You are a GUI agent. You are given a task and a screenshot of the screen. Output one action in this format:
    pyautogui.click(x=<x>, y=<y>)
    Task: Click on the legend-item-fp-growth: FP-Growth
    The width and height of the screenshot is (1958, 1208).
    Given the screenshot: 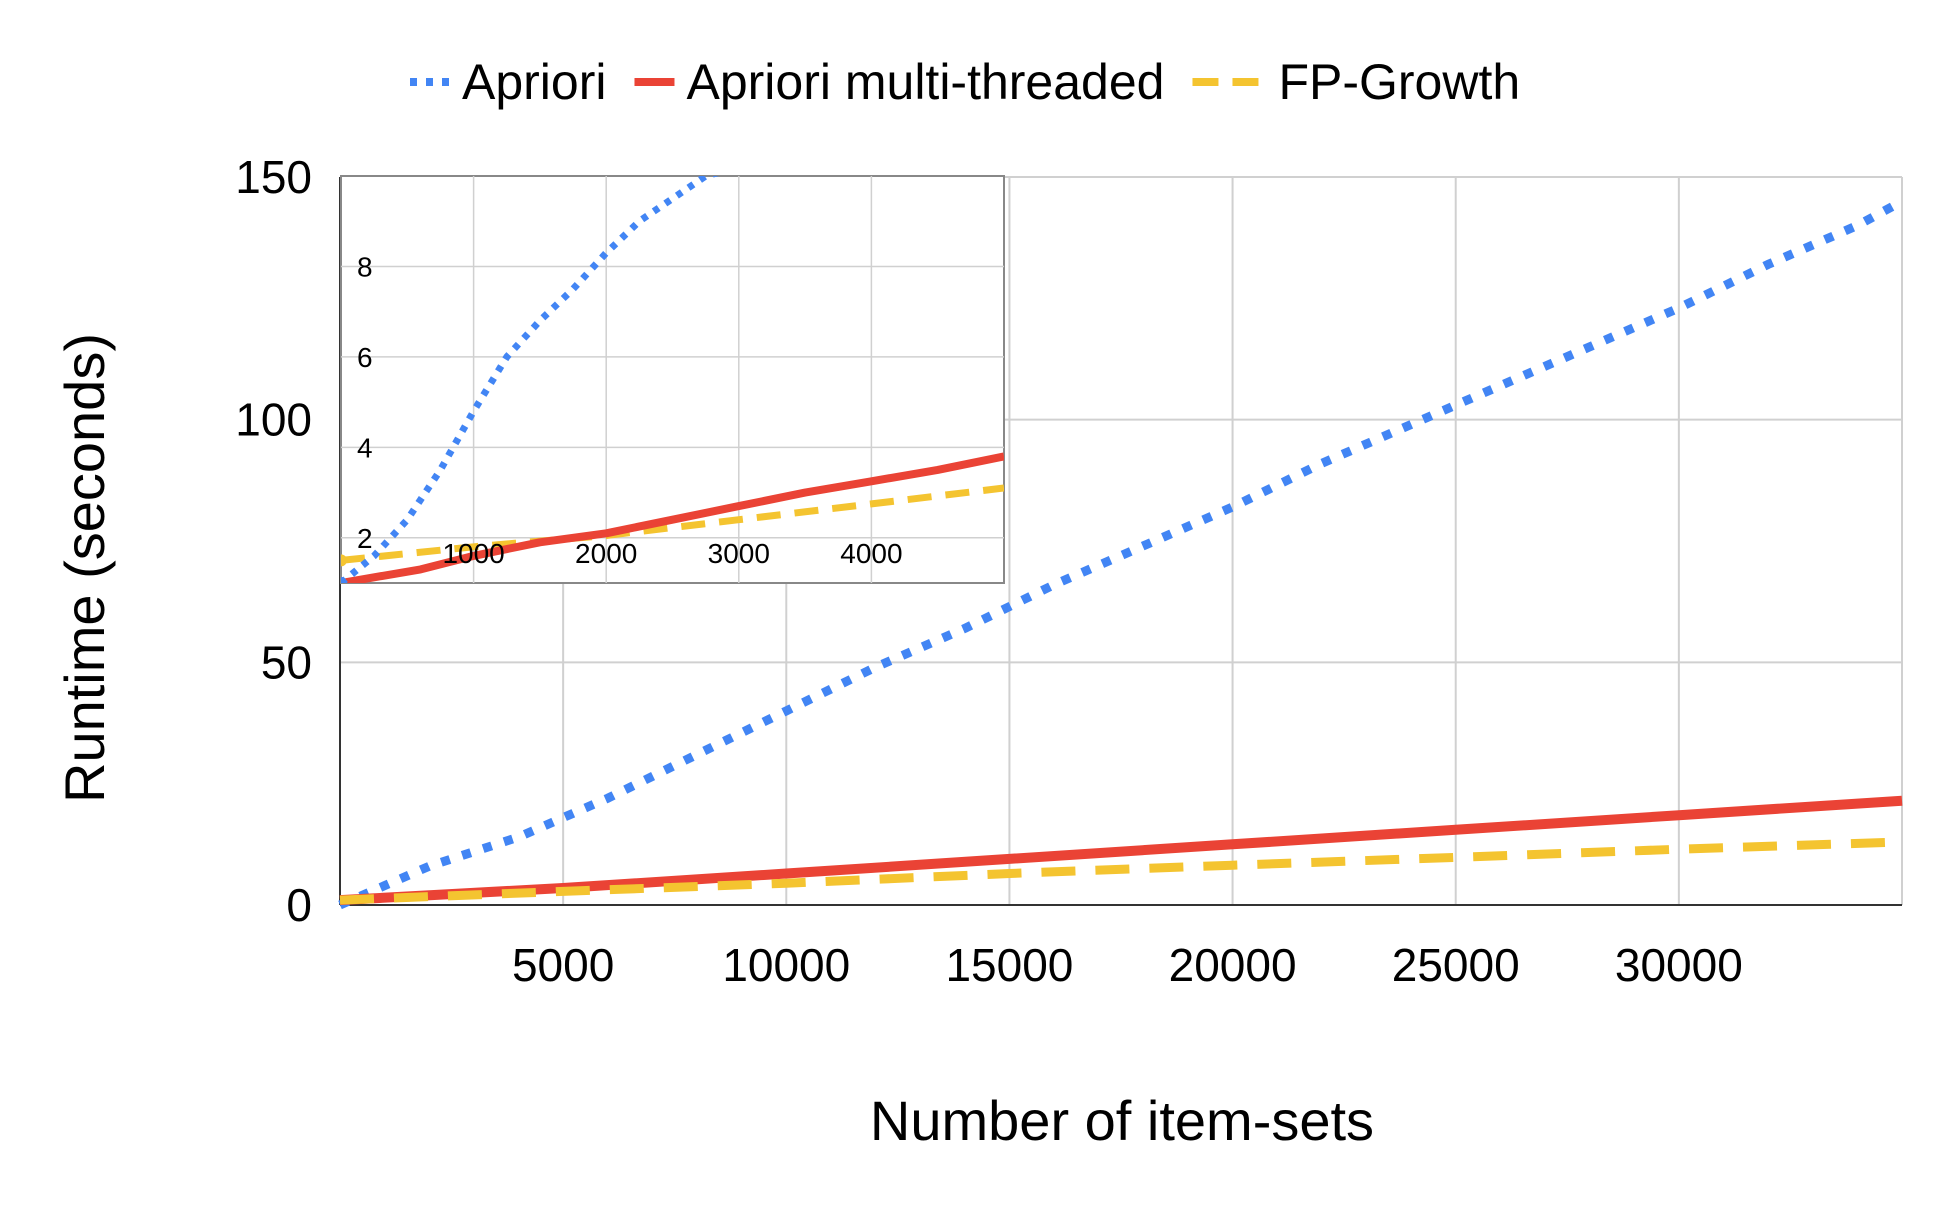 What is the action you would take?
    pyautogui.click(x=1356, y=82)
    